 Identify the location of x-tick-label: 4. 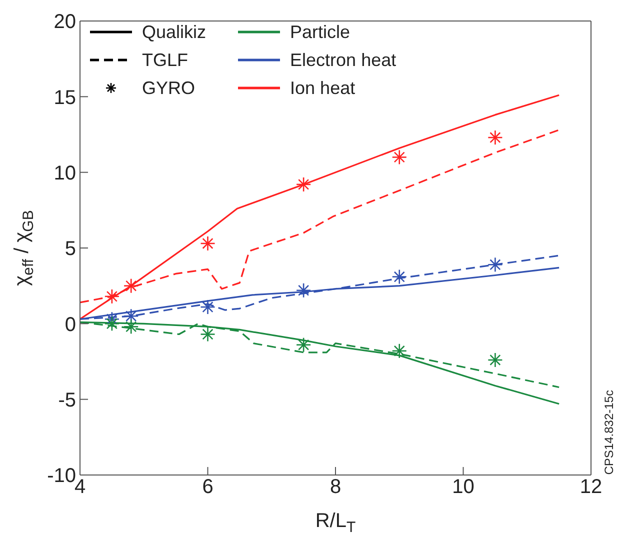
(80, 487).